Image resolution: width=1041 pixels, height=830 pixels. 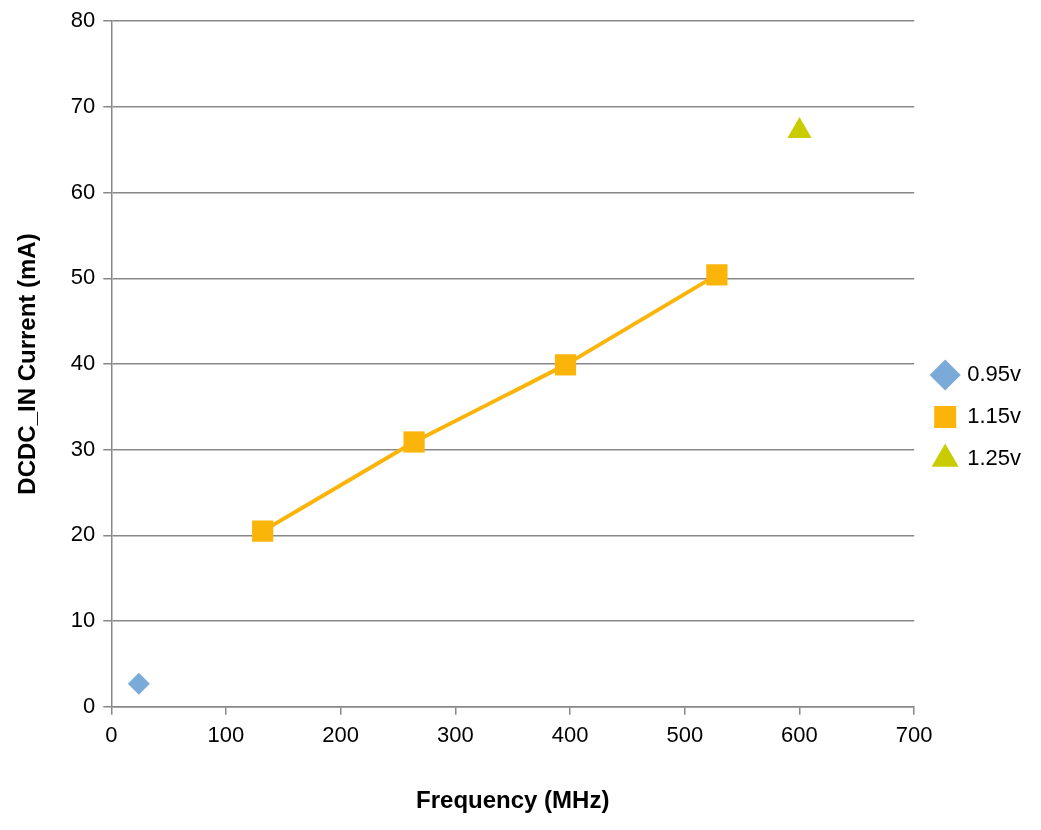 I want to click on y-tick-label: 0, so click(x=89, y=705).